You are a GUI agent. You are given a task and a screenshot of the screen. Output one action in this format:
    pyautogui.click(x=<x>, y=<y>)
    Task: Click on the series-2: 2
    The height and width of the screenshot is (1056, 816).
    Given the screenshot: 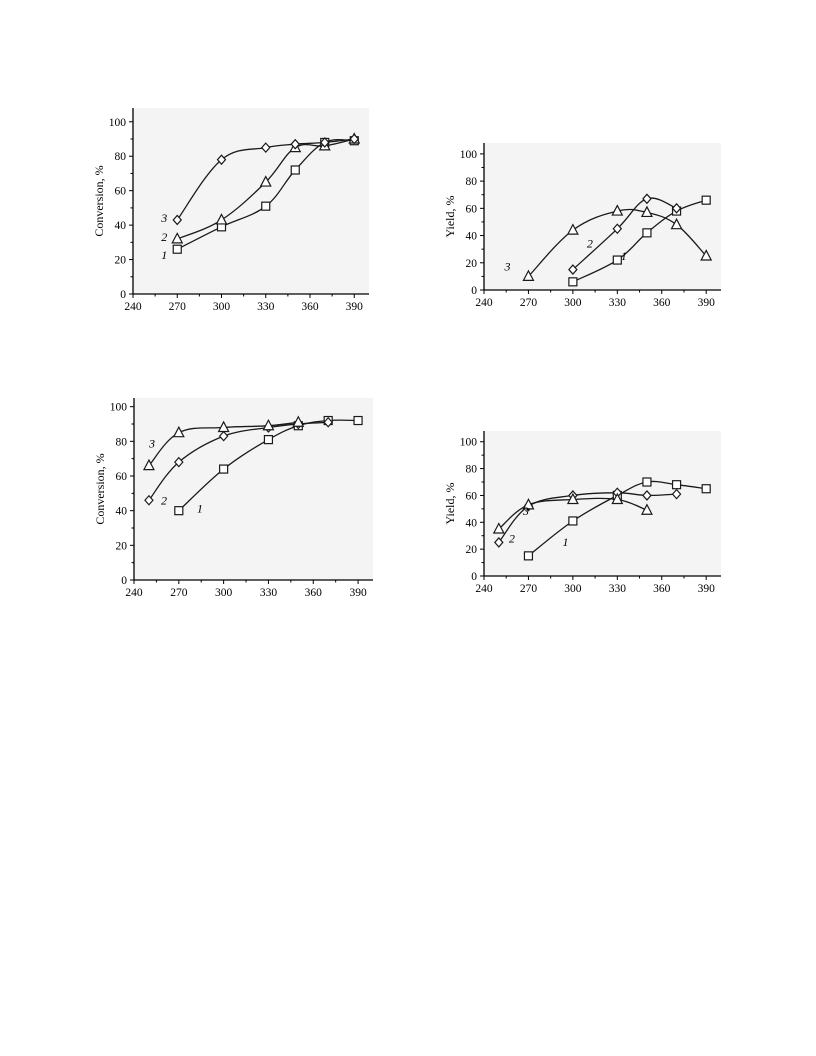 What is the action you would take?
    pyautogui.click(x=625, y=234)
    